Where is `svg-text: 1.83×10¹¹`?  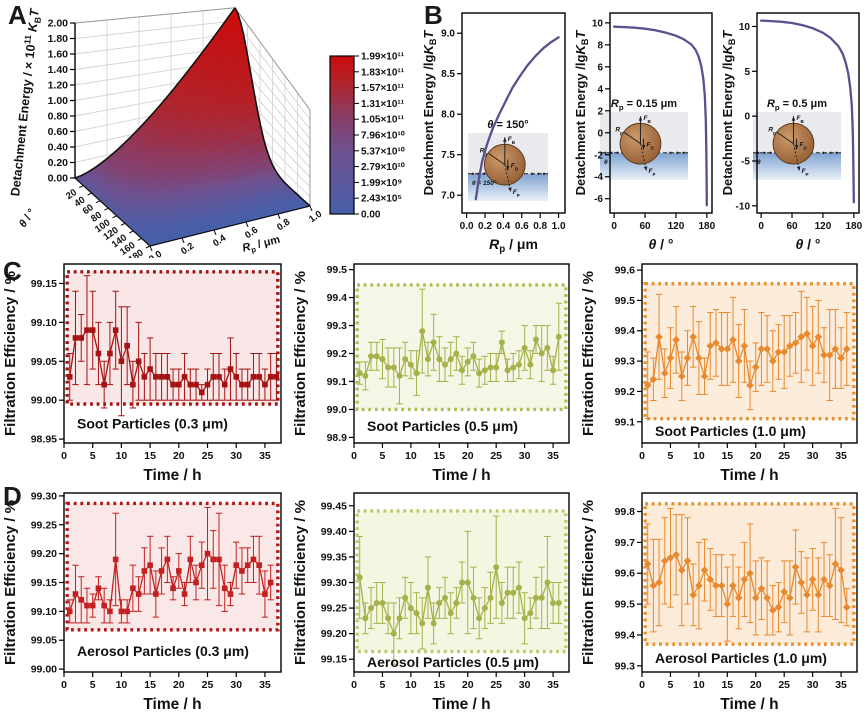 svg-text: 1.83×10¹¹ is located at coordinates (383, 72).